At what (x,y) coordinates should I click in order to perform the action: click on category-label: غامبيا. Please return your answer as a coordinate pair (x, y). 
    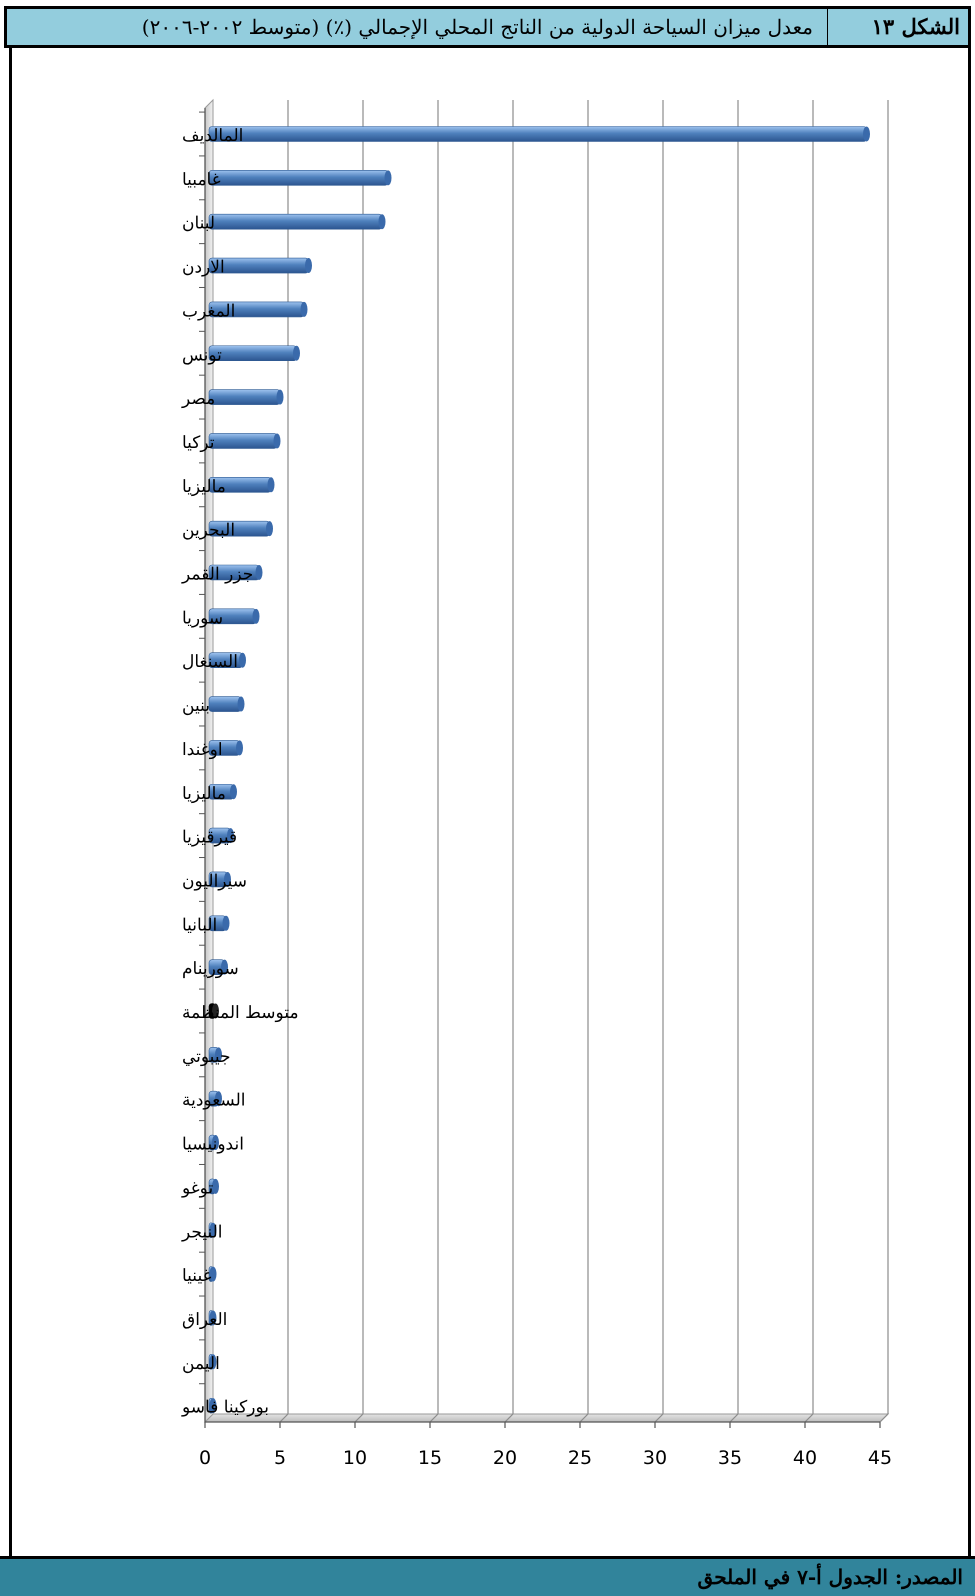
    Looking at the image, I should click on (201, 180).